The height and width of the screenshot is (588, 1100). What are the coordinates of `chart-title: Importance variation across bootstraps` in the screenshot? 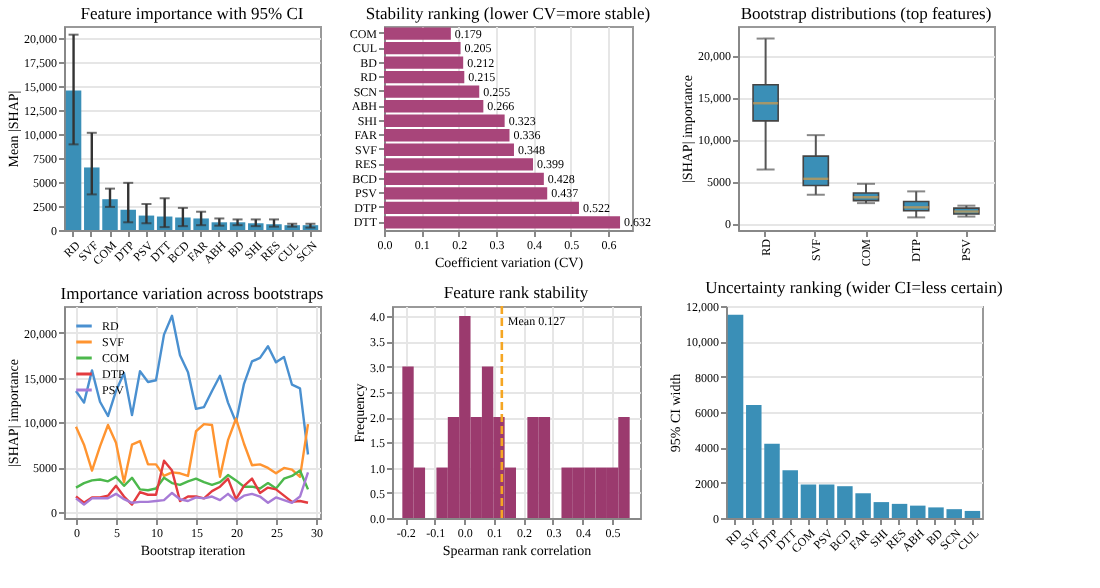 It's located at (192, 293).